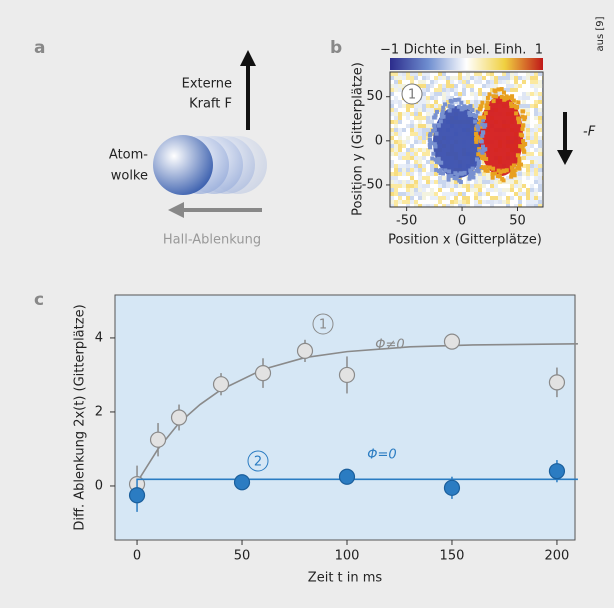 The width and height of the screenshot is (614, 608). I want to click on force-label: Kraft F, so click(210, 104).